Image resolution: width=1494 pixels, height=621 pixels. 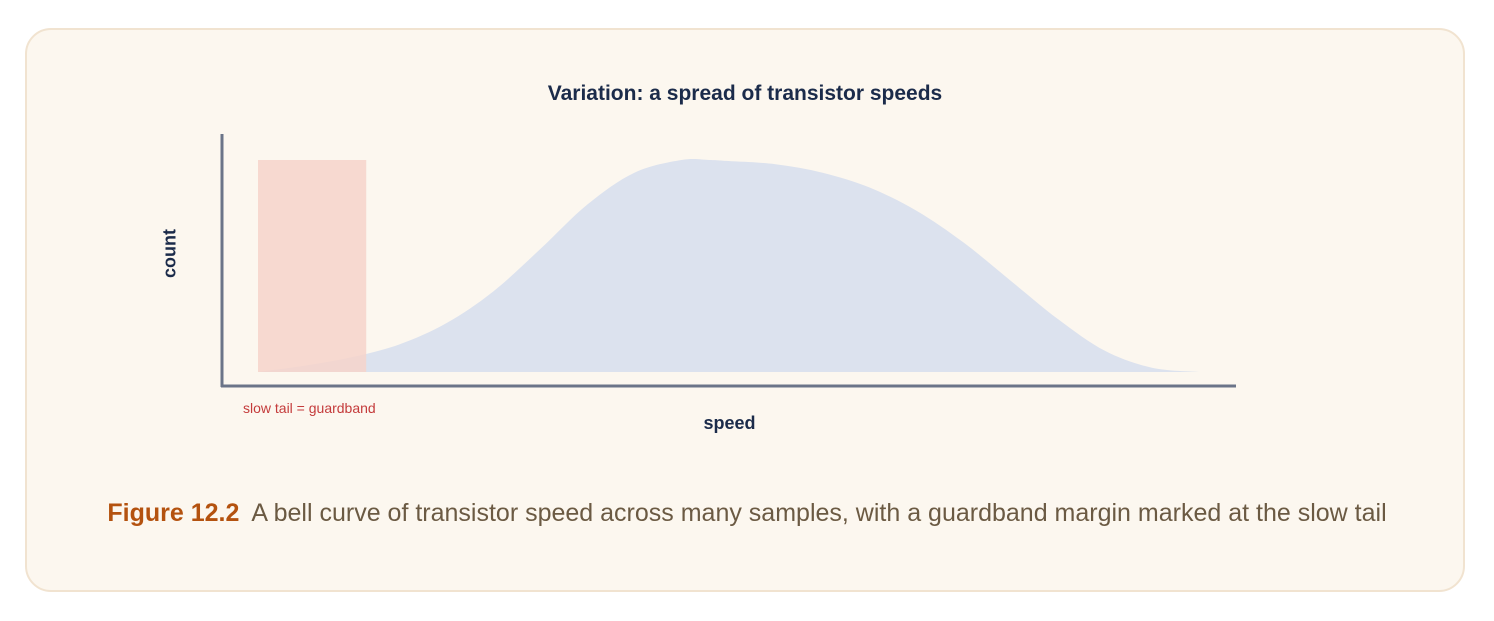 What do you see at coordinates (312, 266) in the screenshot?
I see `guardband-region` at bounding box center [312, 266].